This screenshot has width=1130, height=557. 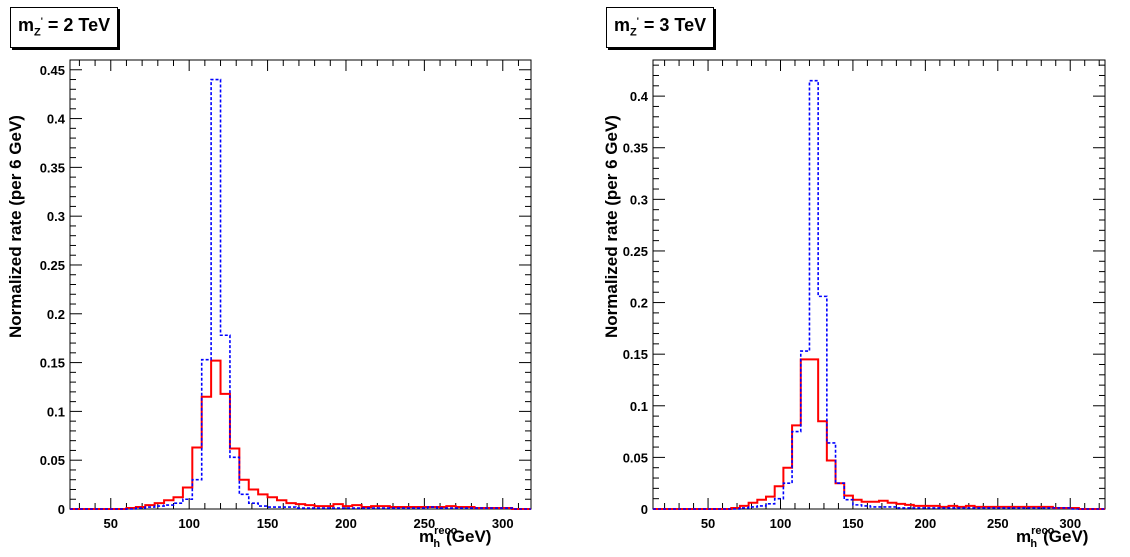 What do you see at coordinates (15, 226) in the screenshot?
I see `left-y-axis-label: Normalized rate (per 6 GeV)` at bounding box center [15, 226].